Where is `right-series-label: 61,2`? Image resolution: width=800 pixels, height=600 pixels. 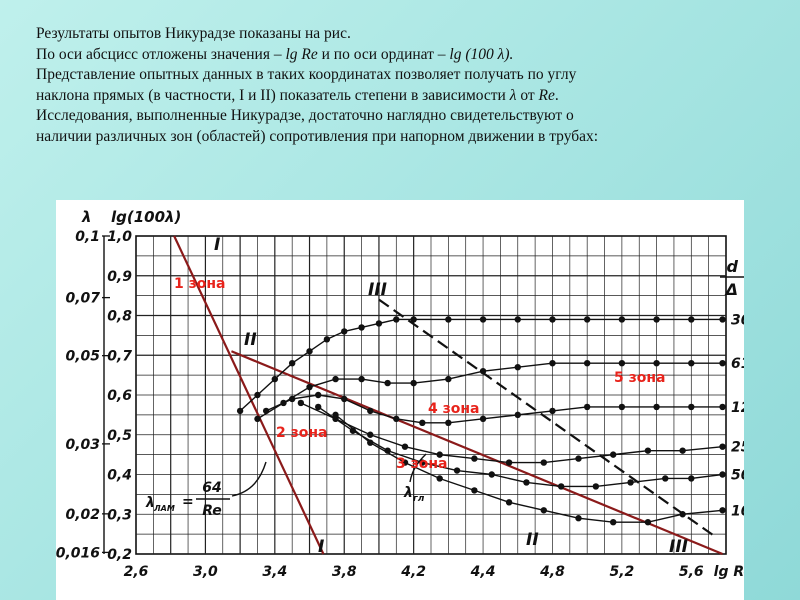
right-series-label: 61,2 is located at coordinates (737, 364).